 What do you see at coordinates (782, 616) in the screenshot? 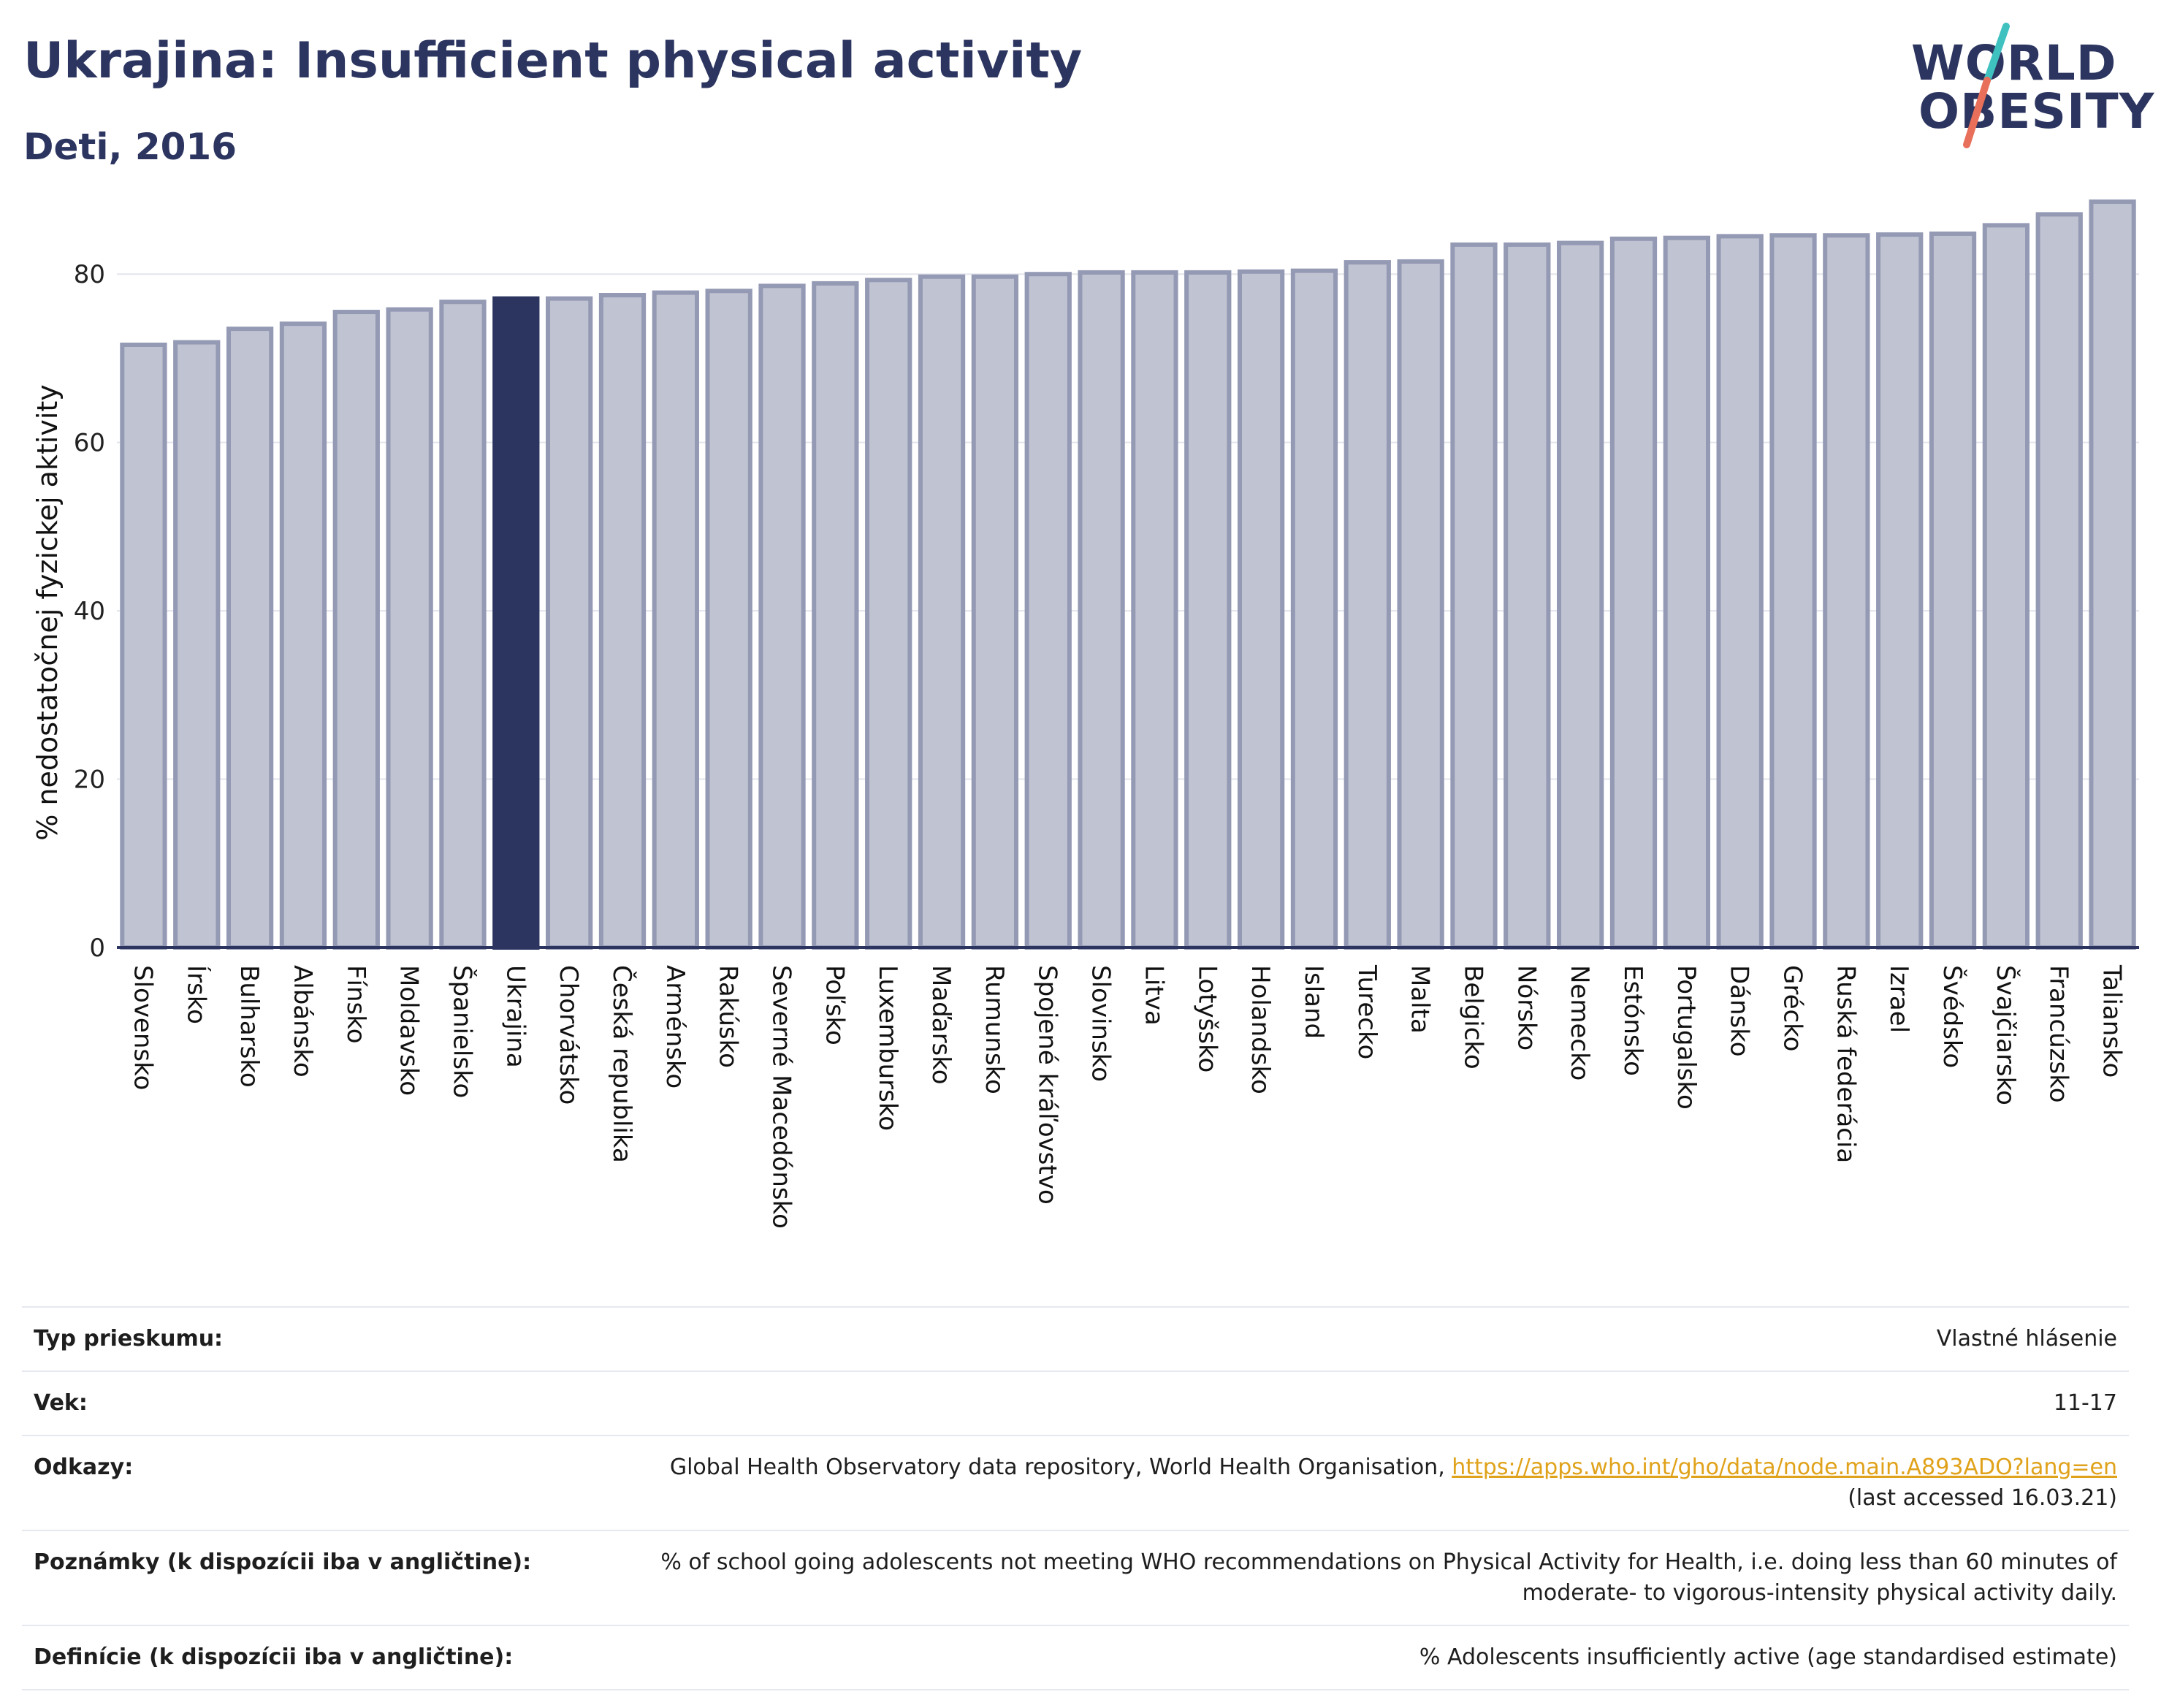
I see `bar-severné-macedónsko` at bounding box center [782, 616].